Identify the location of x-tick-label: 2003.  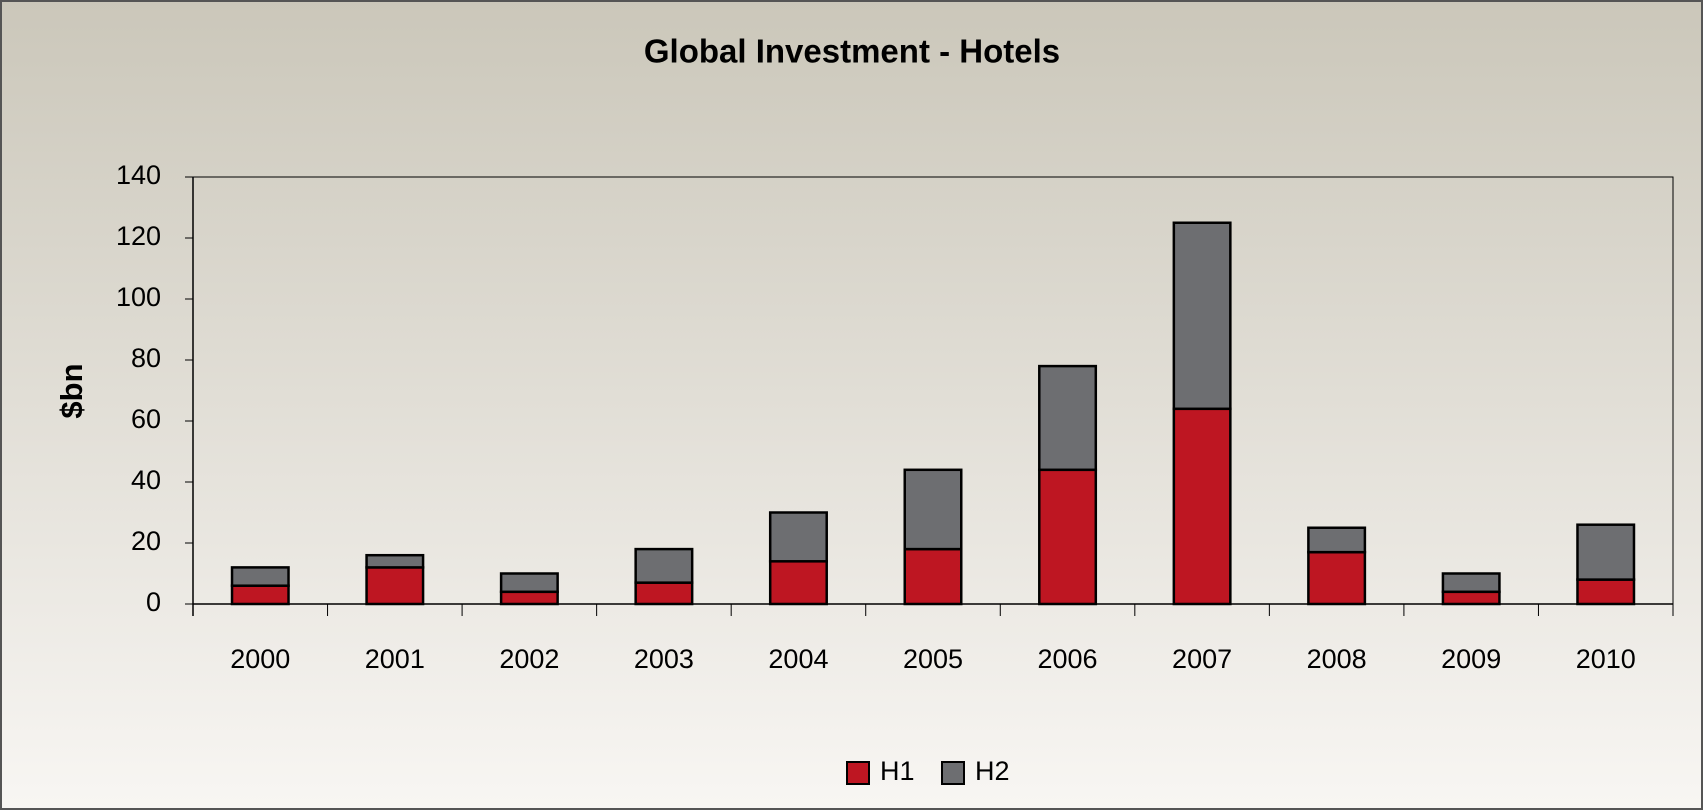
(664, 659).